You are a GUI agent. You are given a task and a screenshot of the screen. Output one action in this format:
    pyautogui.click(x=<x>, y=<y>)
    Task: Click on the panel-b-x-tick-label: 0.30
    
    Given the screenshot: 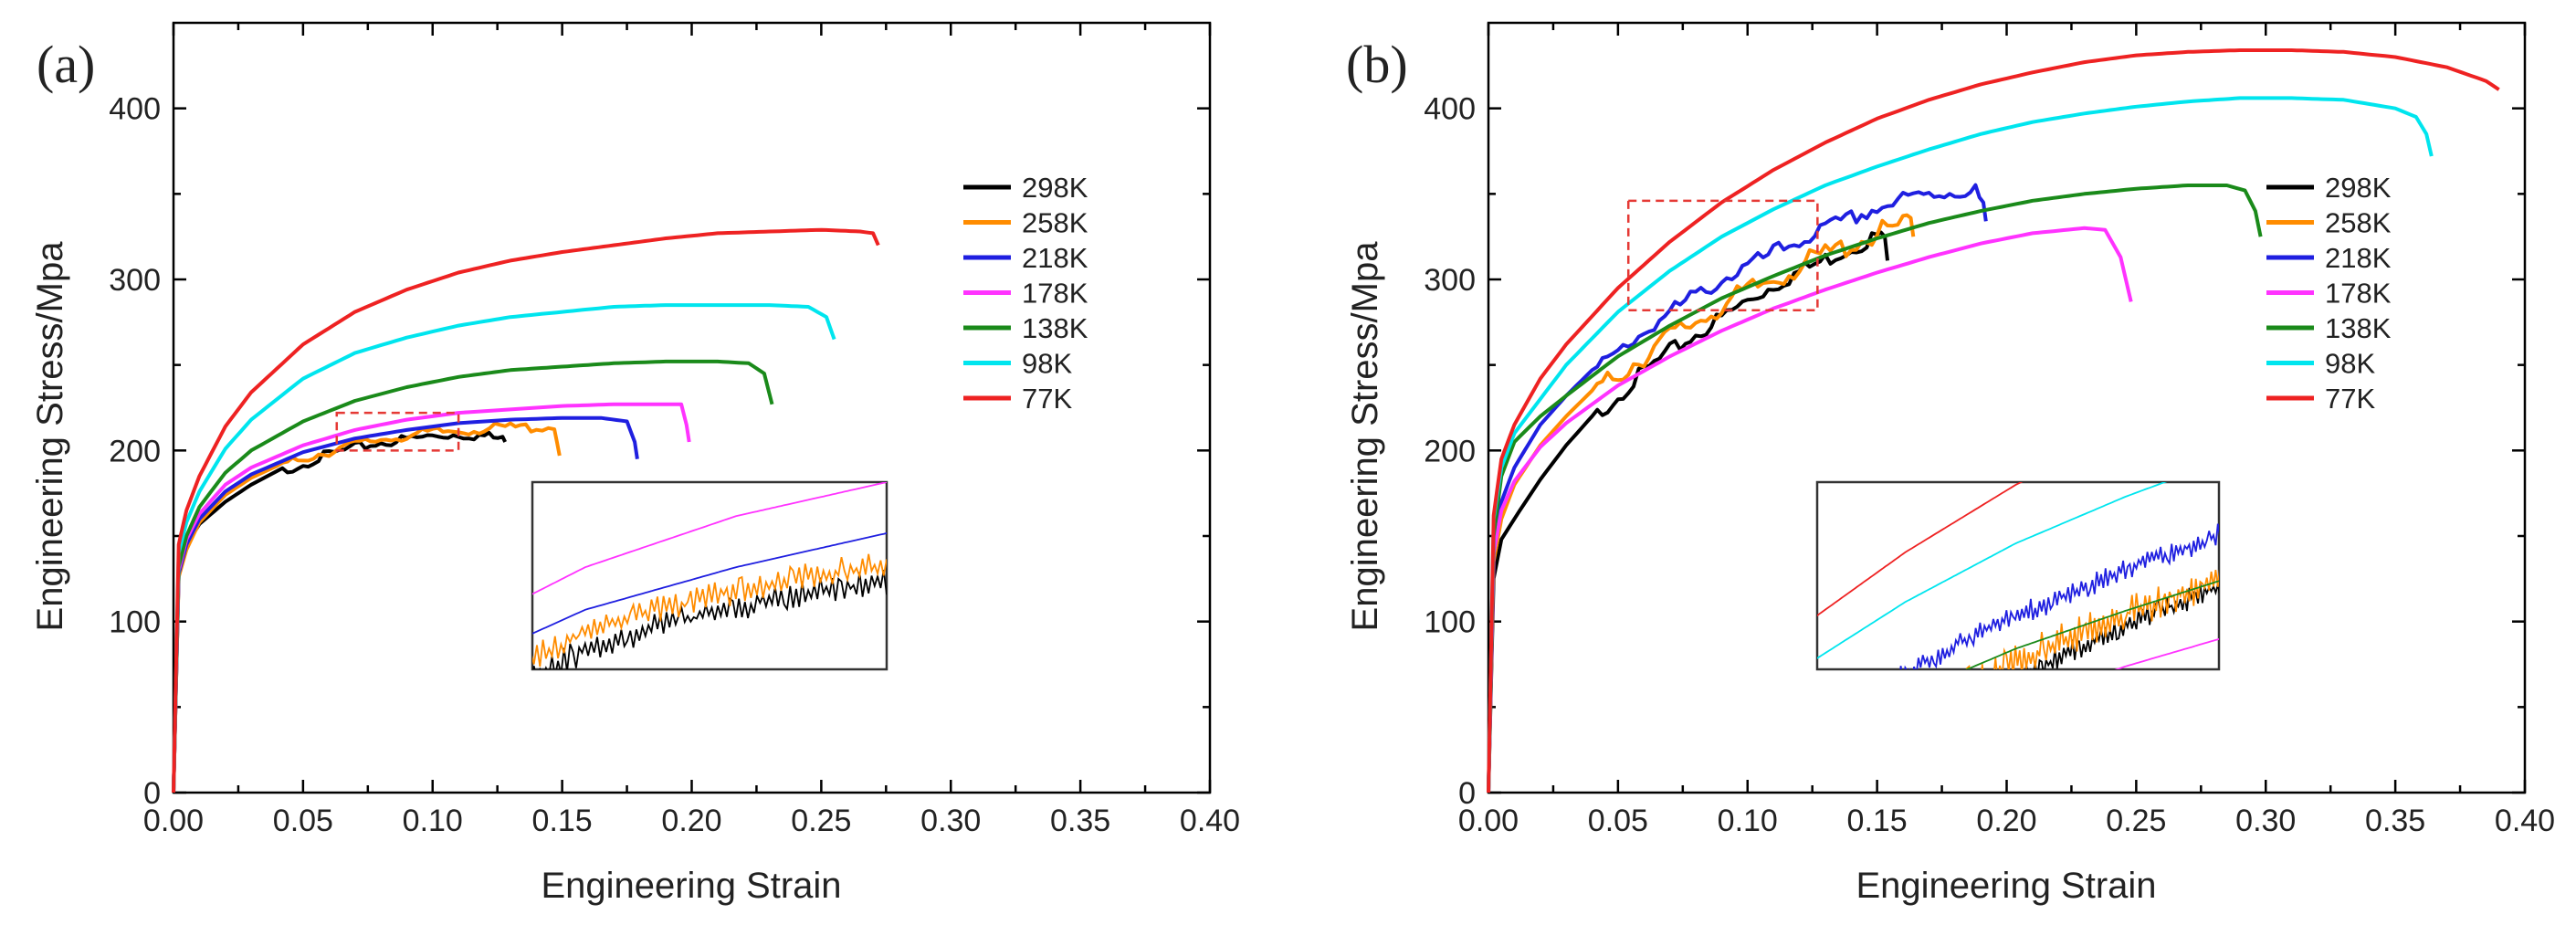 What is the action you would take?
    pyautogui.click(x=2265, y=821)
    